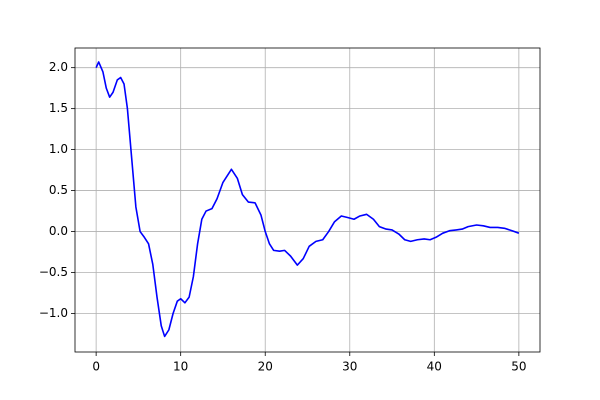  Describe the element at coordinates (58, 231) in the screenshot. I see `y-tick-label: 0.0` at that location.